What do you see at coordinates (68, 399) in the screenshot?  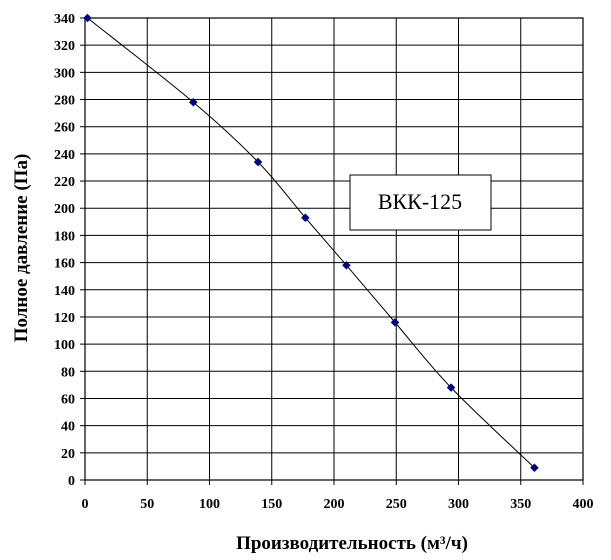 I see `y-tick-label: 60` at bounding box center [68, 399].